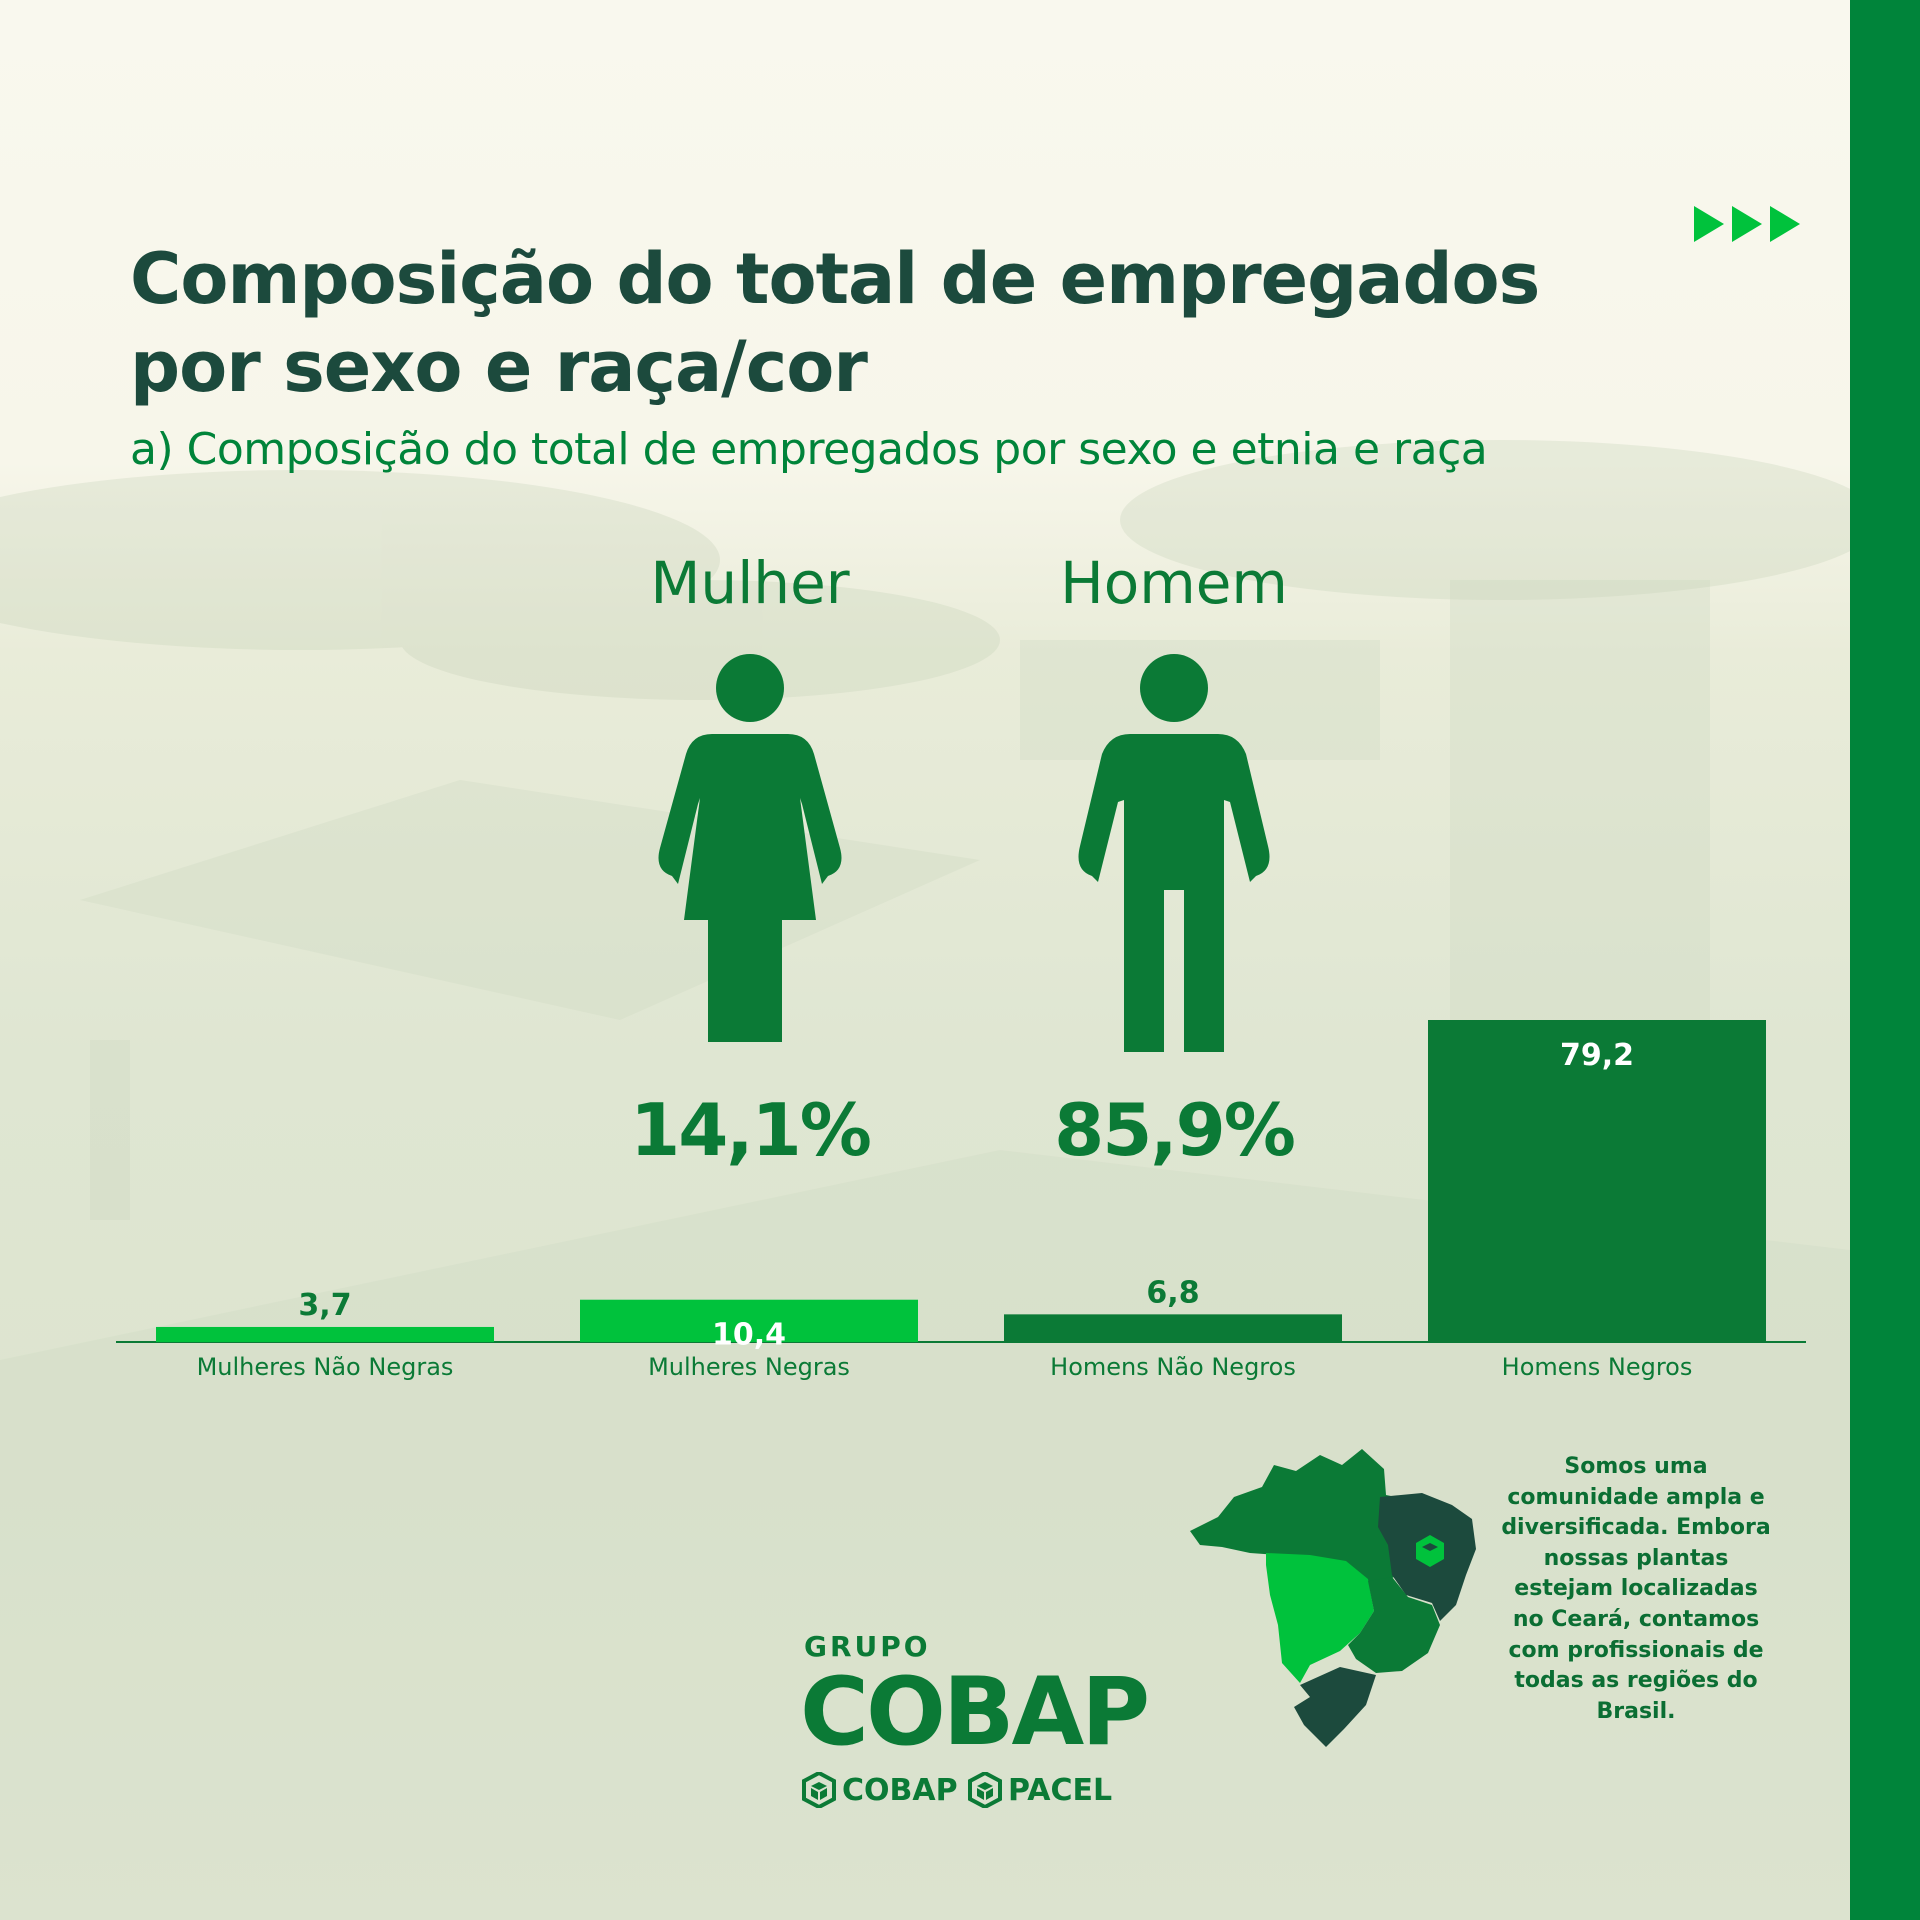 The image size is (1920, 1920). Describe the element at coordinates (751, 1130) in the screenshot. I see `gender-percent-woman: 14,1%` at that location.